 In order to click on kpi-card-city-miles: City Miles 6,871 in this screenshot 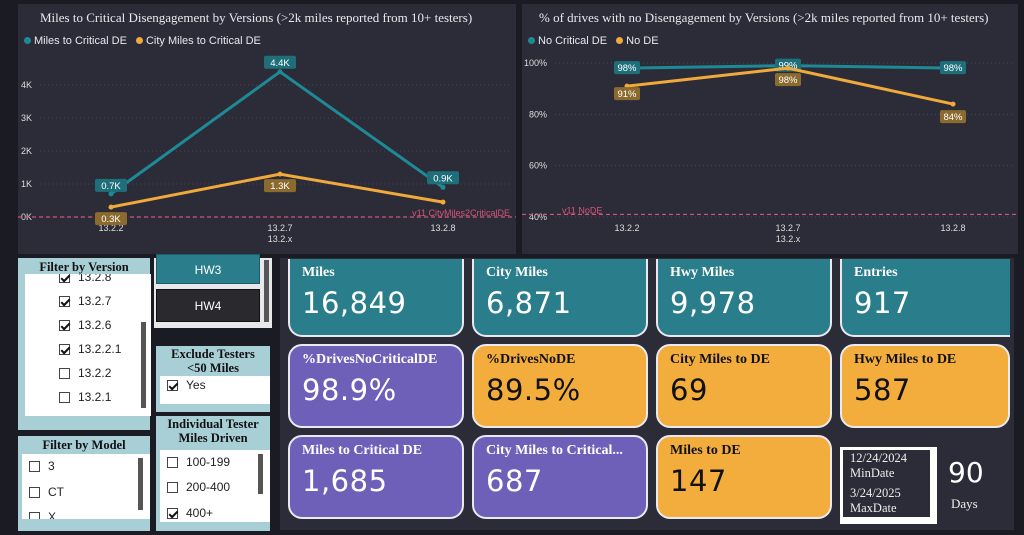, I will do `click(560, 298)`.